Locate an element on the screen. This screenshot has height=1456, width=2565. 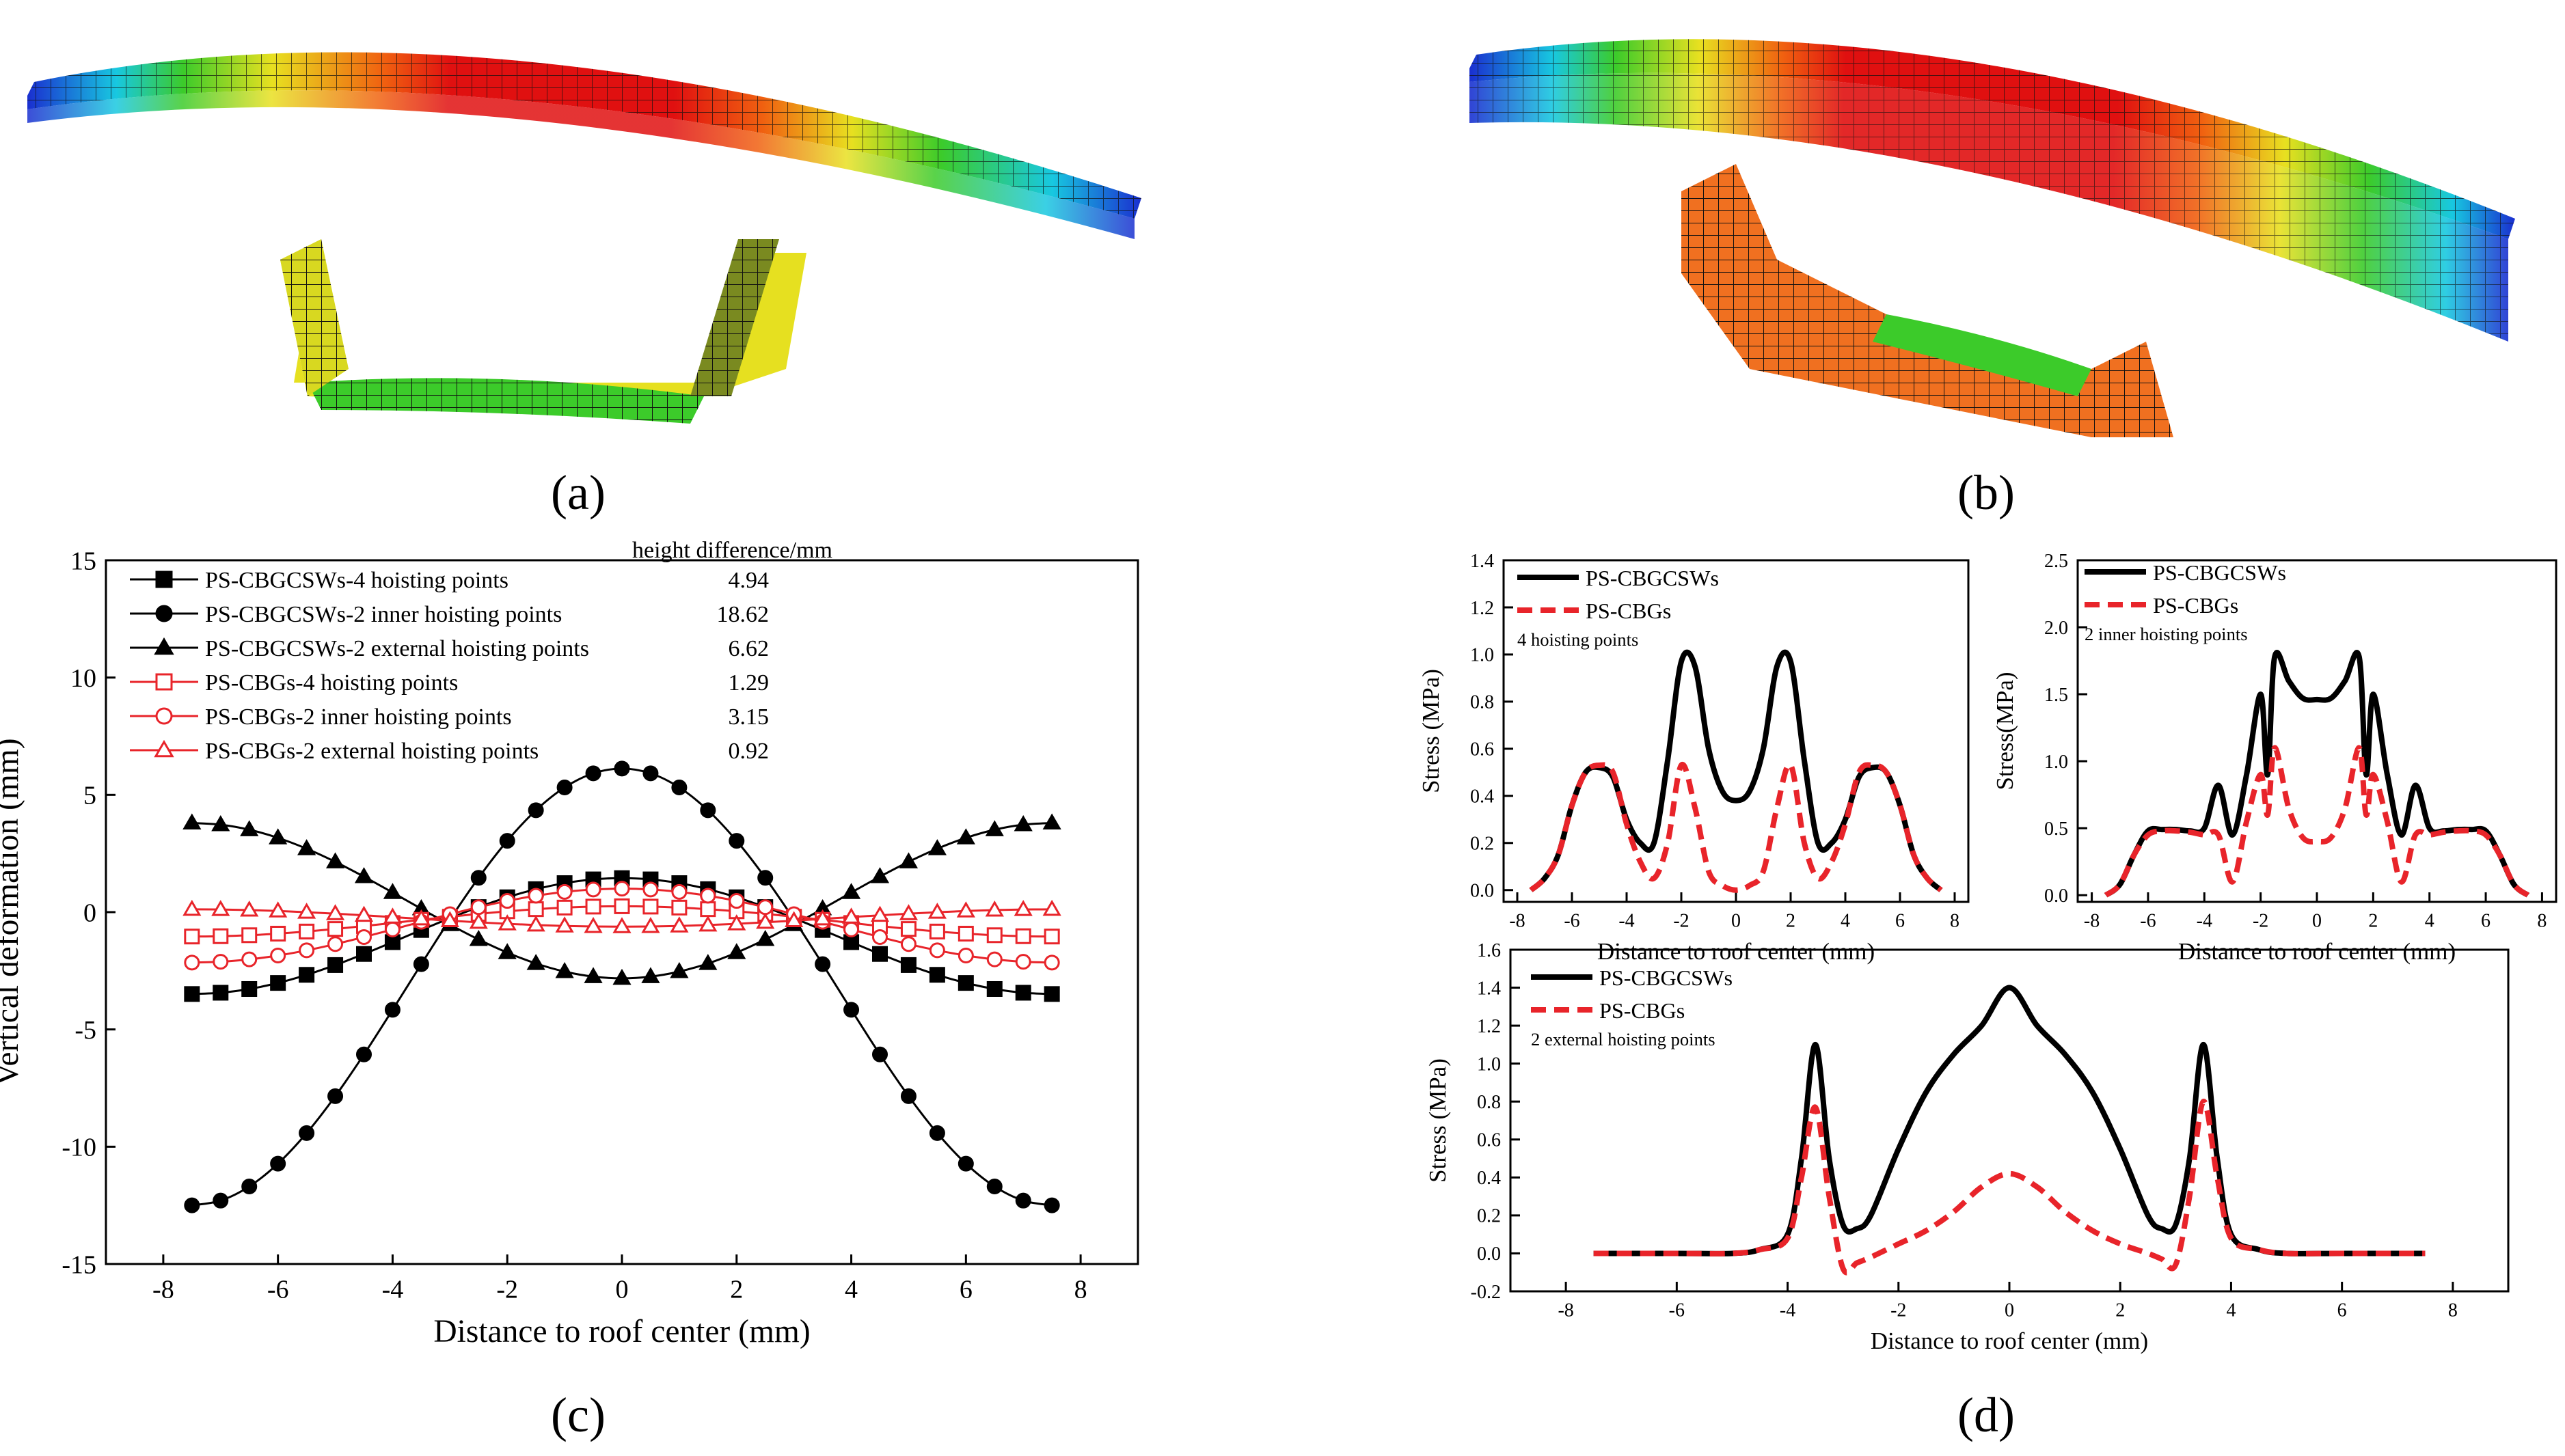
legend-entry: PS-CBGCSWs-2 inner hoisting points is located at coordinates (383, 614).